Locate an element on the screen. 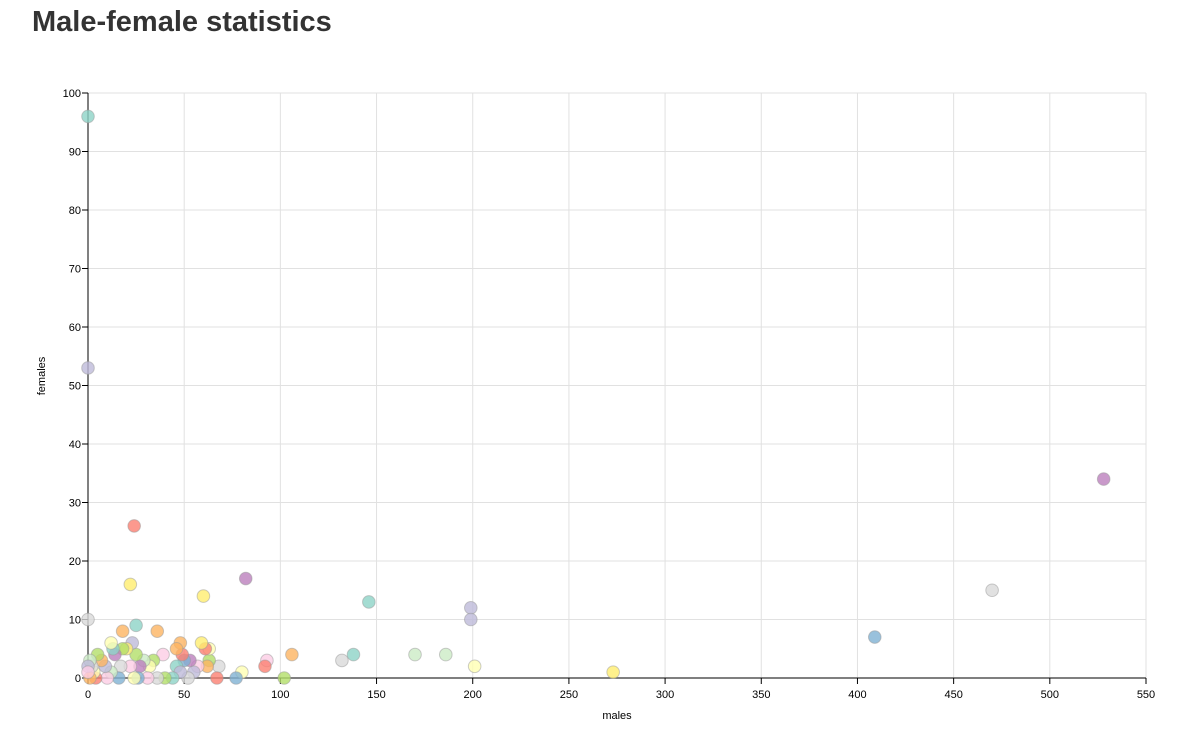 The height and width of the screenshot is (729, 1200). x-tick-label: 500 is located at coordinates (1050, 695).